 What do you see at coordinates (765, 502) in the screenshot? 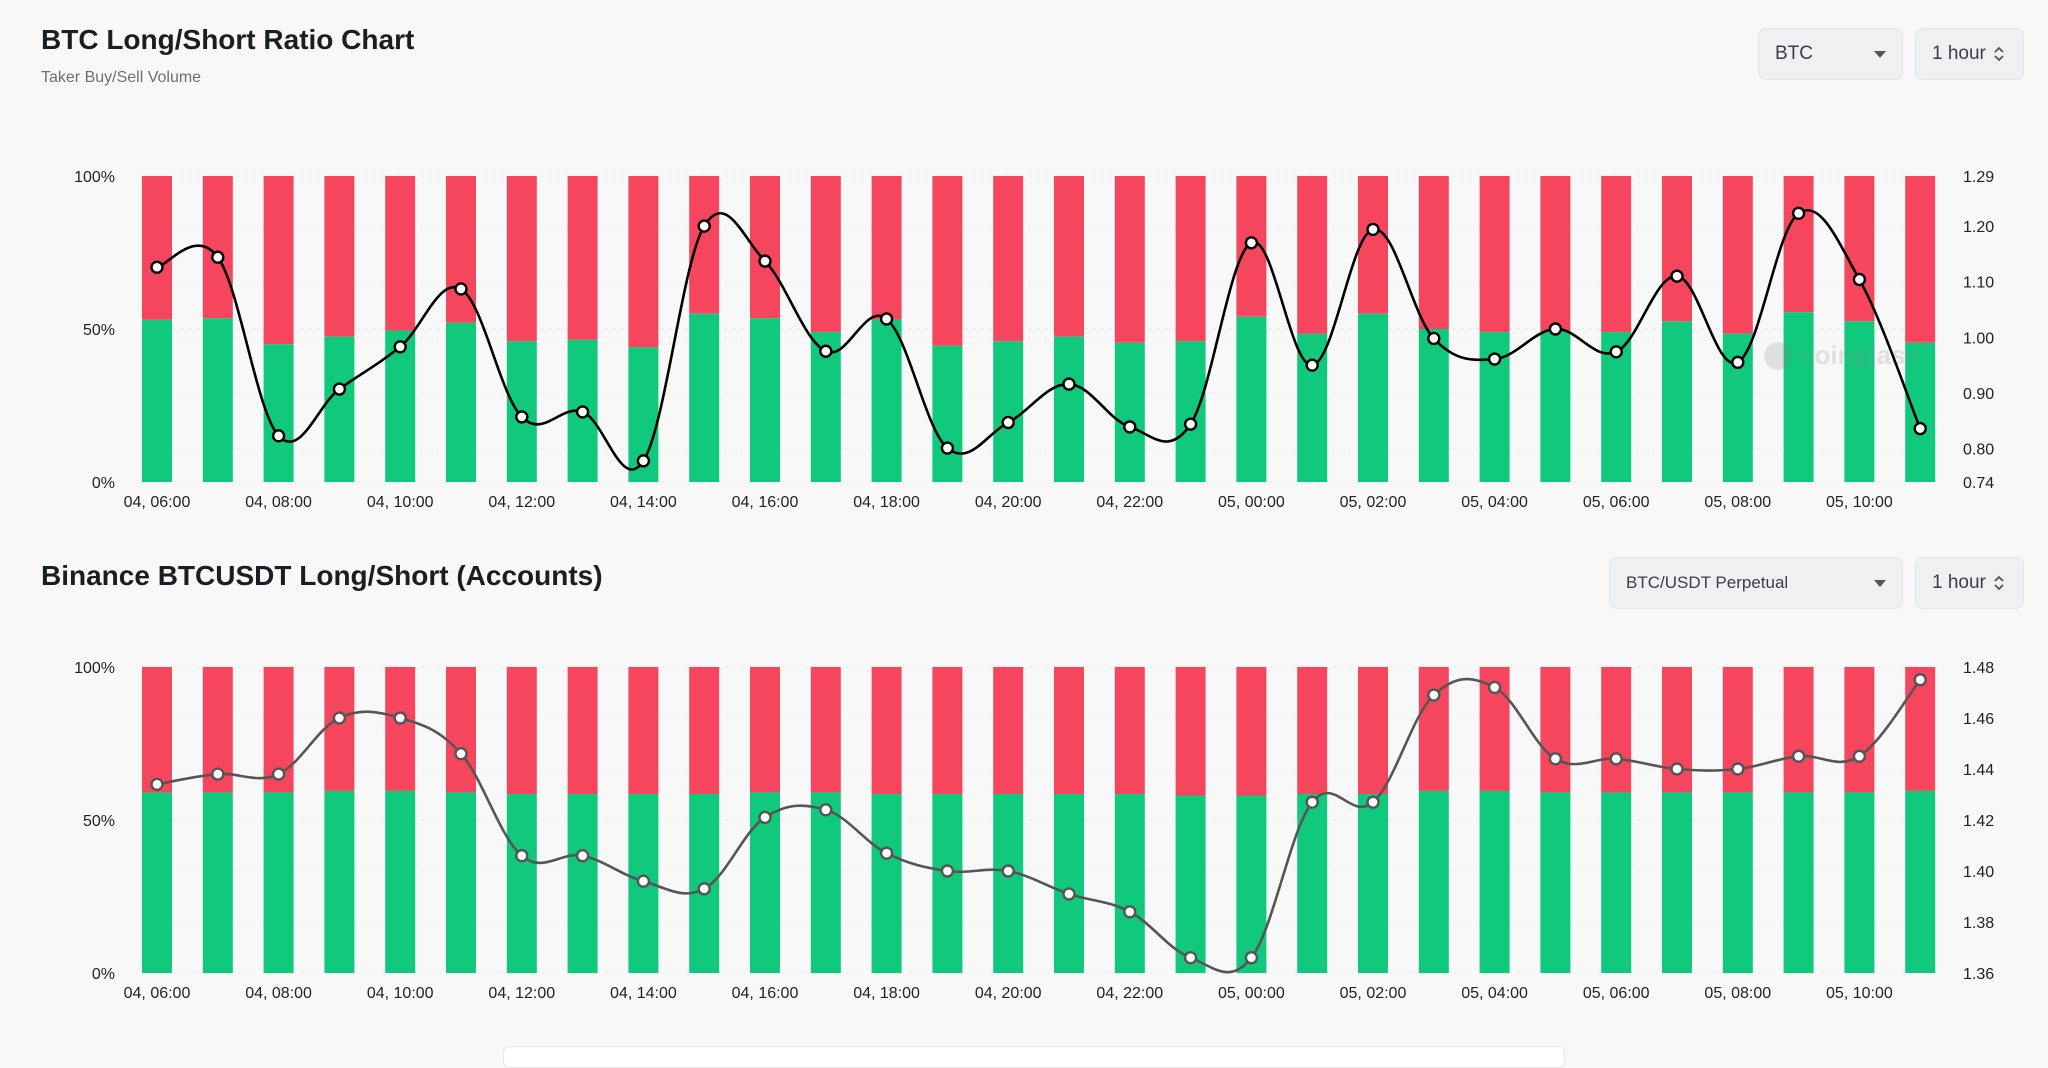
I see `x-tick-label: 04, 16:00` at bounding box center [765, 502].